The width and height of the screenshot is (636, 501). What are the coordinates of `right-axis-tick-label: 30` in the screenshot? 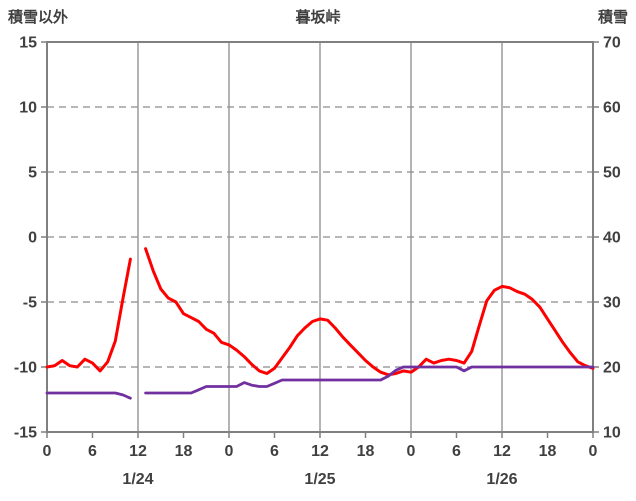 It's located at (612, 303).